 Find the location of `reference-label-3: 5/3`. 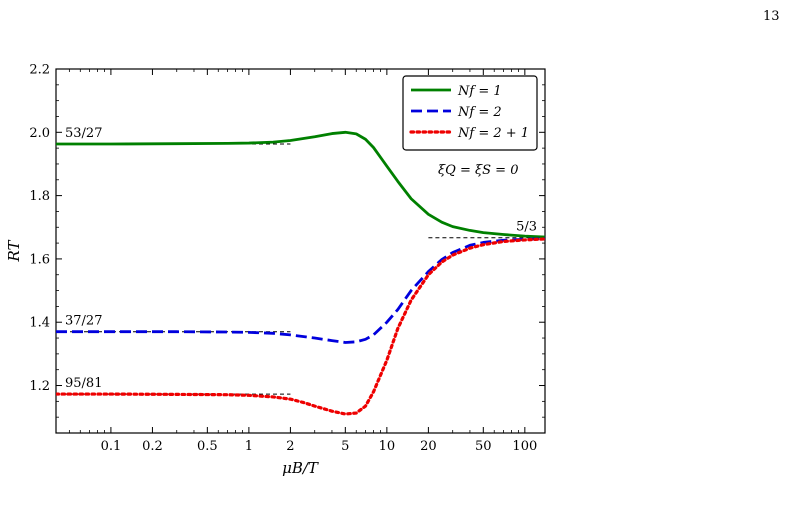

reference-label-3: 5/3 is located at coordinates (526, 227).